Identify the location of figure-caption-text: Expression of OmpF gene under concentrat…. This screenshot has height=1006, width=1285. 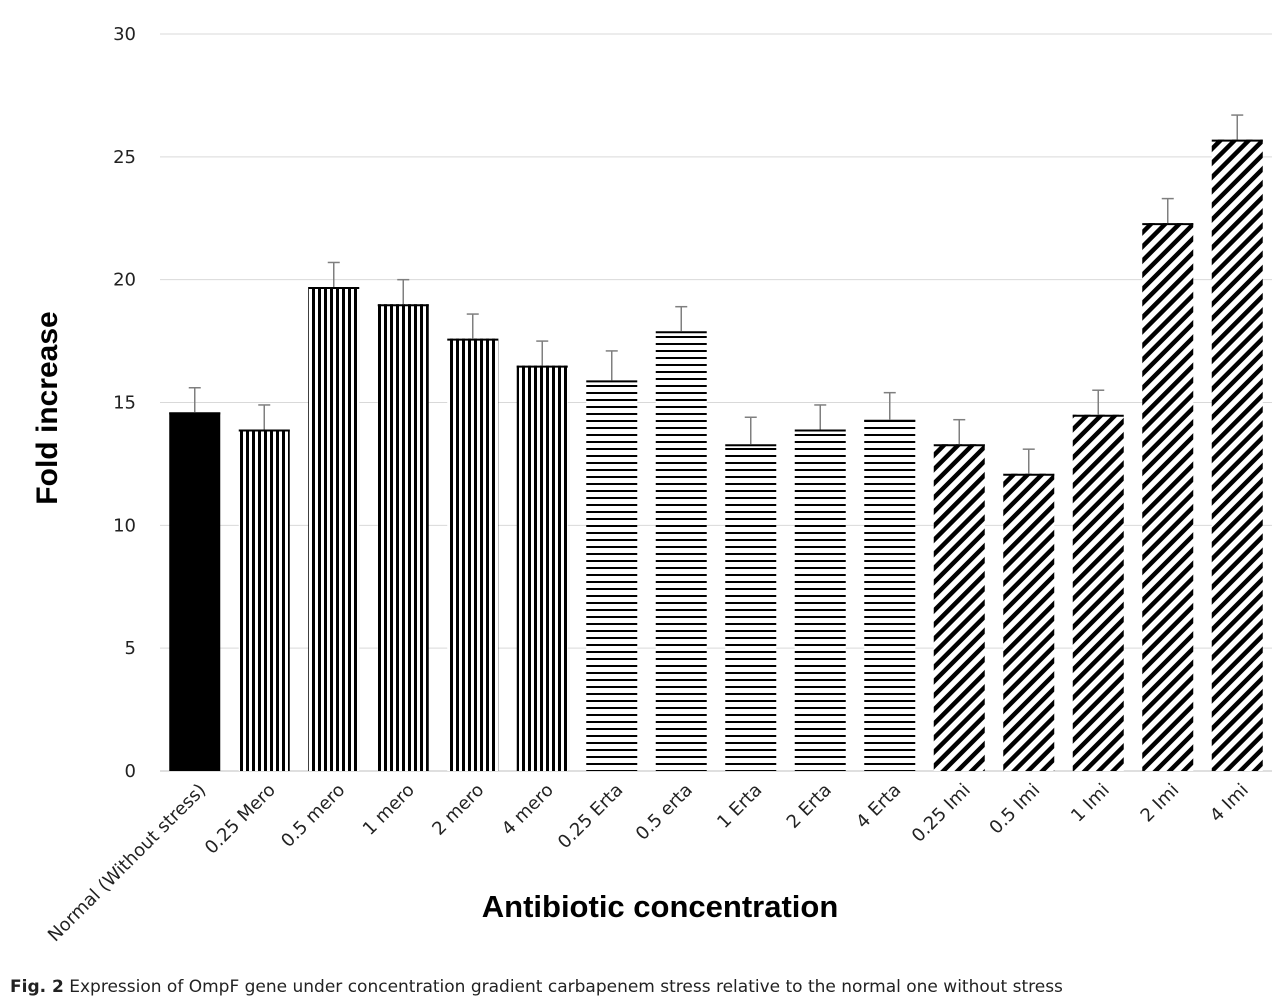
(566, 987).